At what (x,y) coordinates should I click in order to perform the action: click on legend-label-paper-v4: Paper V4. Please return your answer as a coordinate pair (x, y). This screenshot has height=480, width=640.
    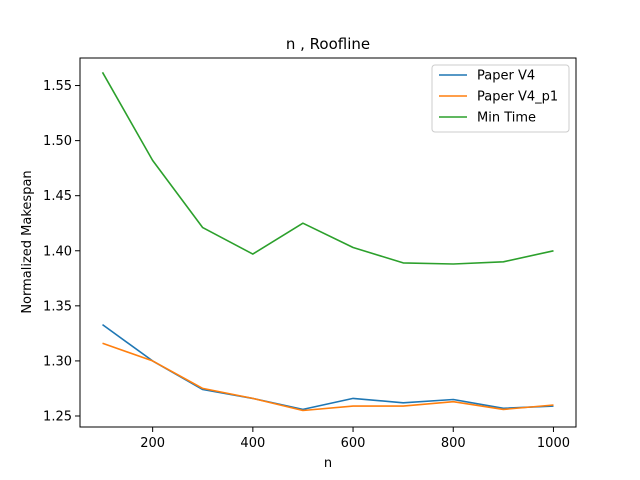
    Looking at the image, I should click on (506, 76).